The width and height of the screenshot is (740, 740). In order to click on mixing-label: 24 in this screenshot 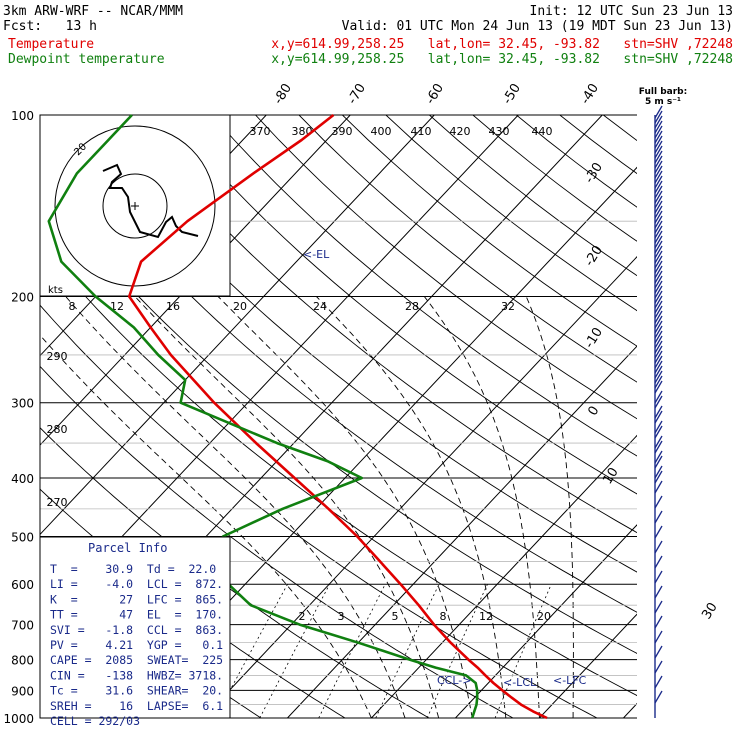, I will do `click(320, 306)`.